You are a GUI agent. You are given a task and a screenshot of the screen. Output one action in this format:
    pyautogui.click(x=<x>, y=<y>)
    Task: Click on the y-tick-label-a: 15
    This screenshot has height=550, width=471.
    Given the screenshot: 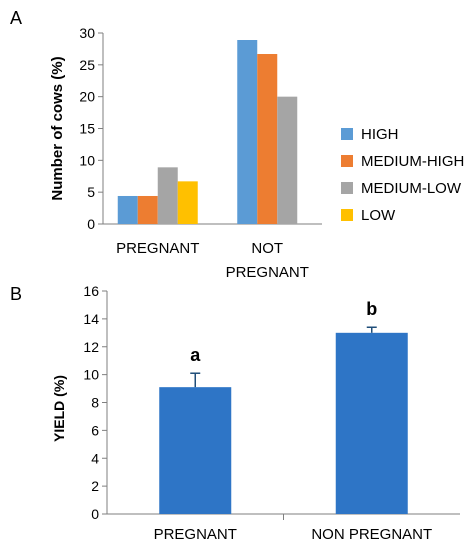 What is the action you would take?
    pyautogui.click(x=87, y=129)
    